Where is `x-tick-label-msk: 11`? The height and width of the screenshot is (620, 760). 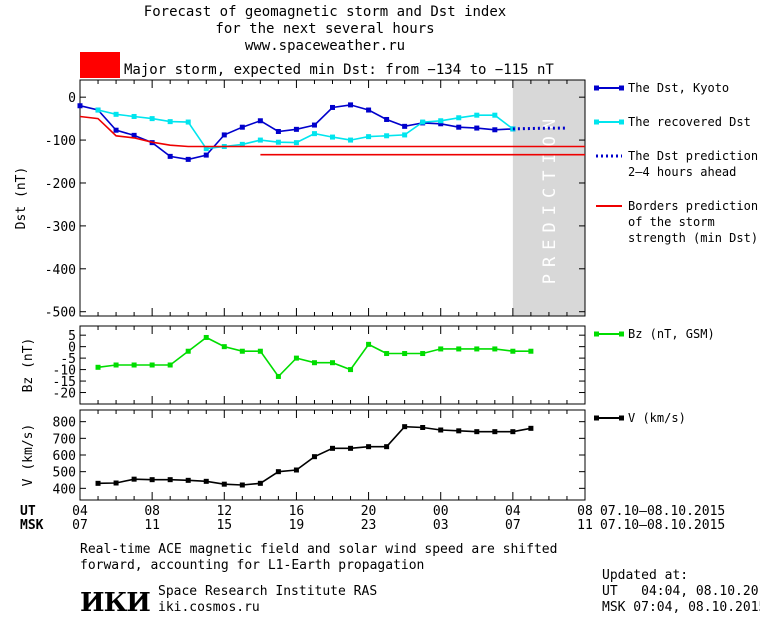
x-tick-label-msk: 11 is located at coordinates (585, 525).